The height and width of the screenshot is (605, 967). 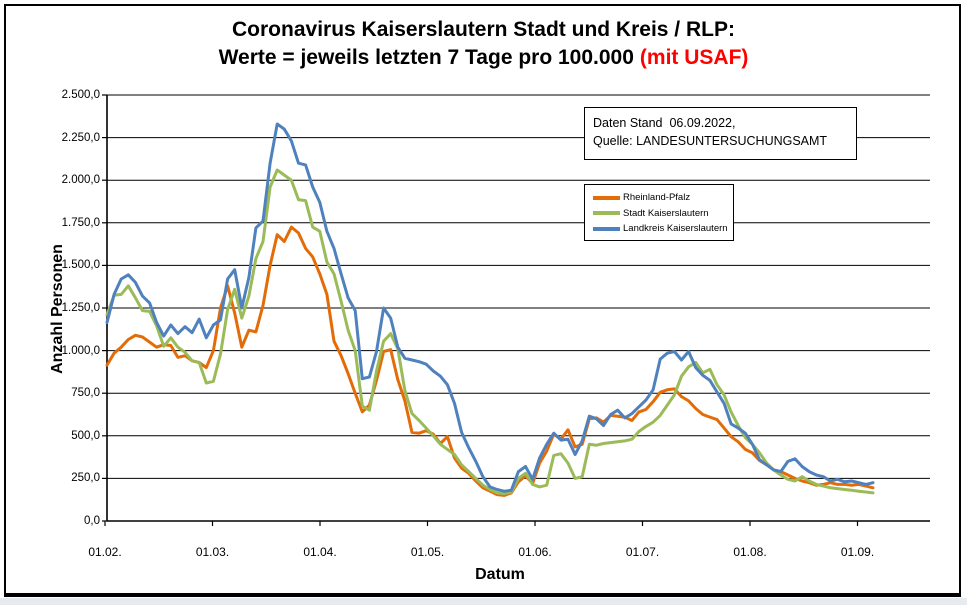 What do you see at coordinates (85, 435) in the screenshot?
I see `y-tick-label-500: 500,0` at bounding box center [85, 435].